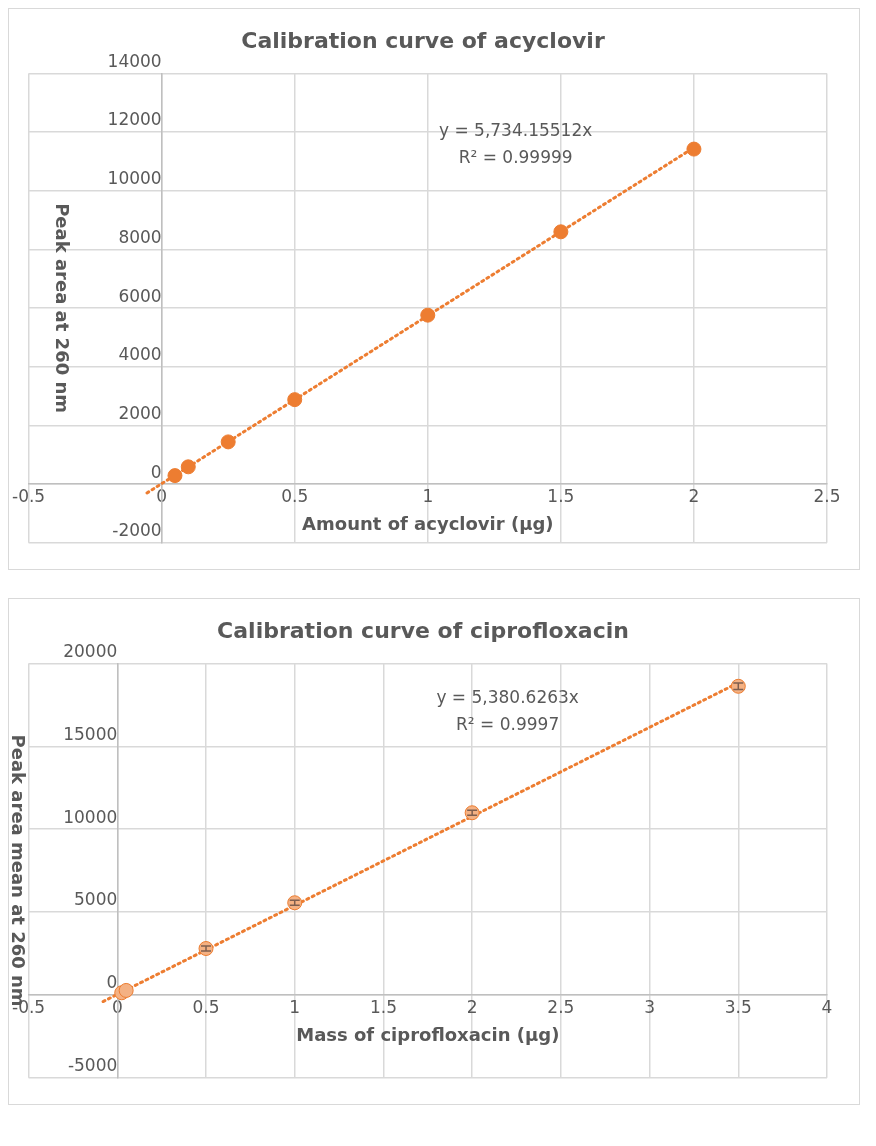  I want to click on y-tick-label: 6000, so click(140, 295).